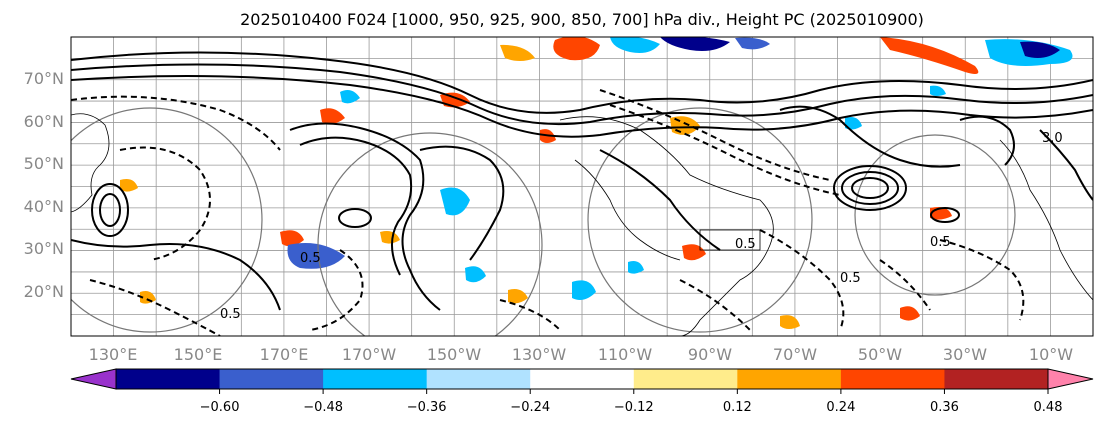  Describe the element at coordinates (44, 248) in the screenshot. I see `y-tick-label: 30°N` at that location.